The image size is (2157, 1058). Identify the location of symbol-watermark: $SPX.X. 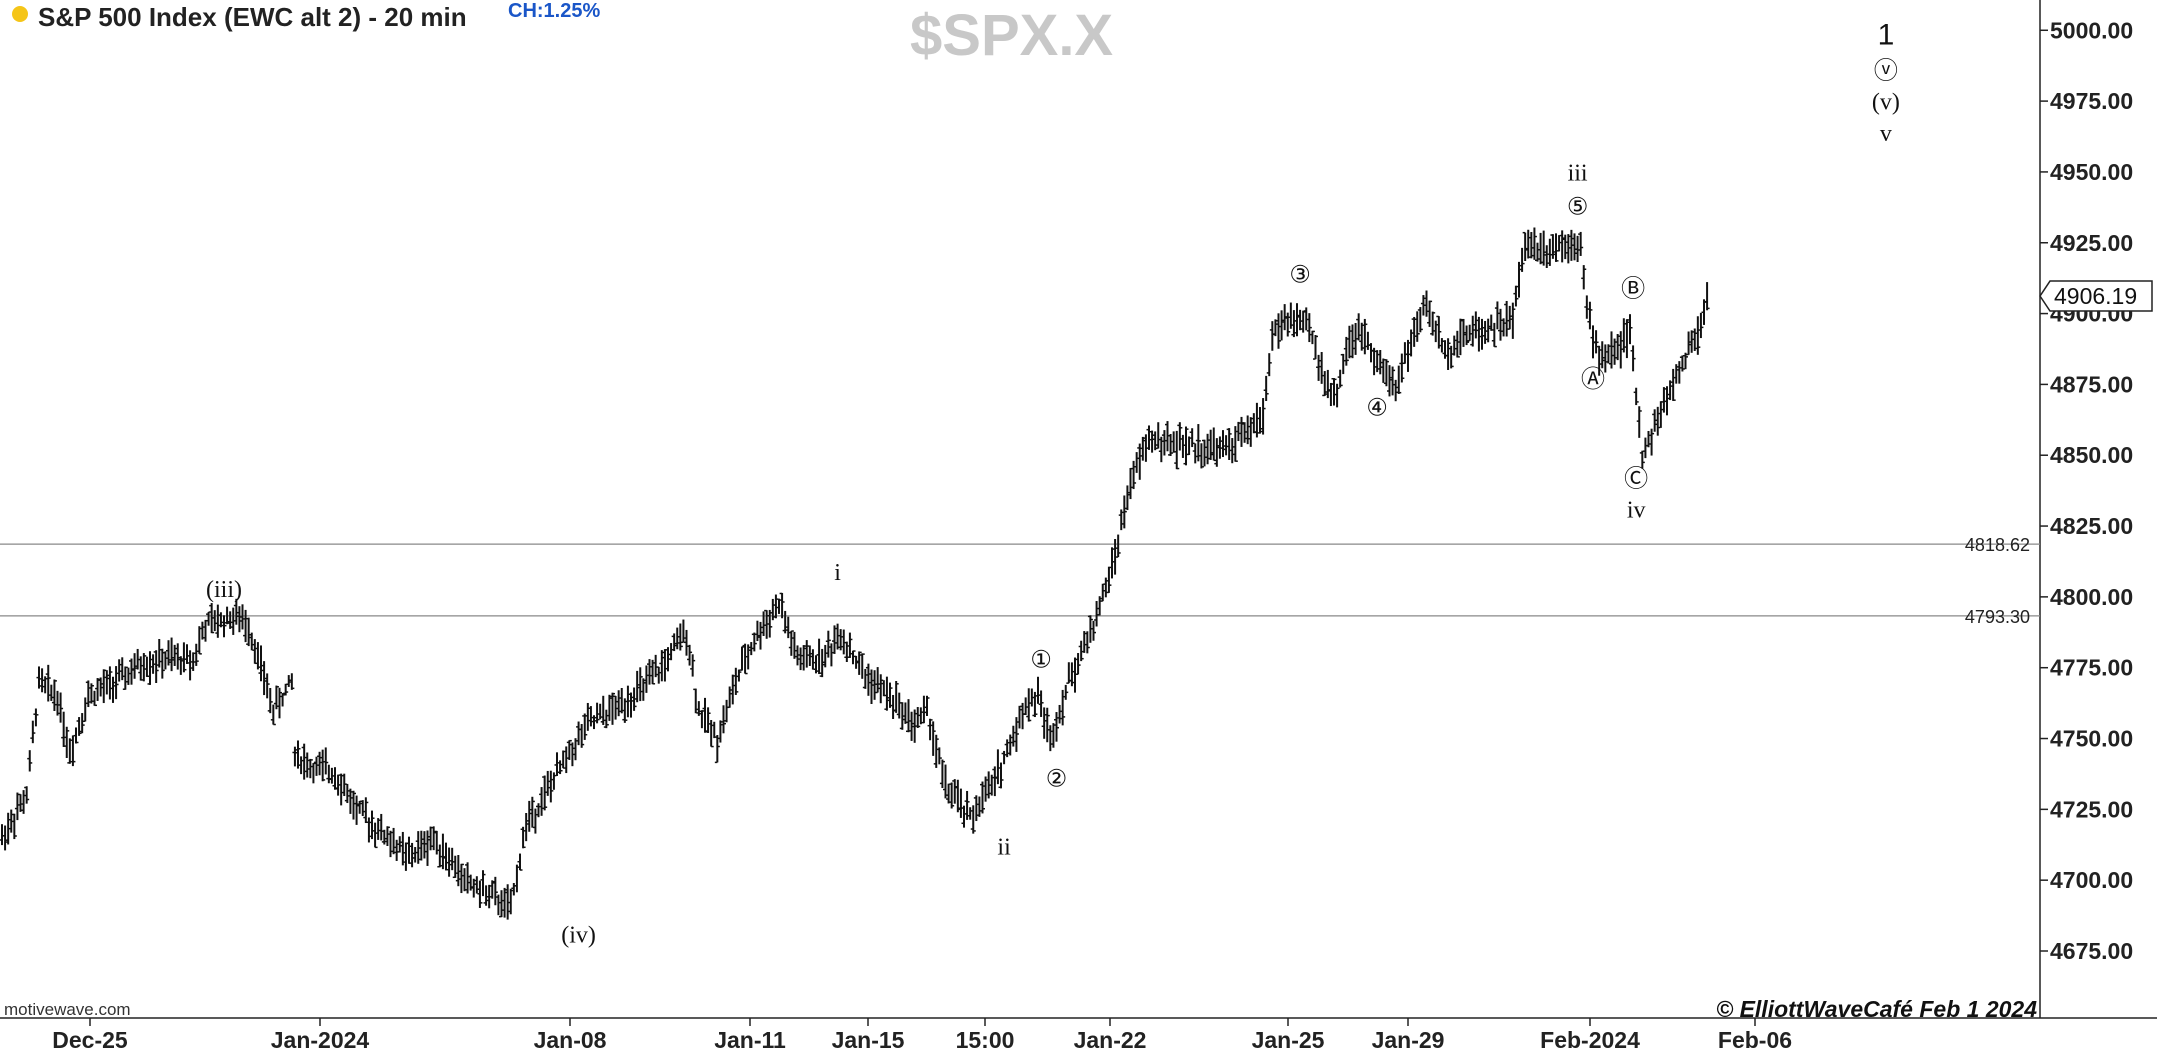
(1012, 35).